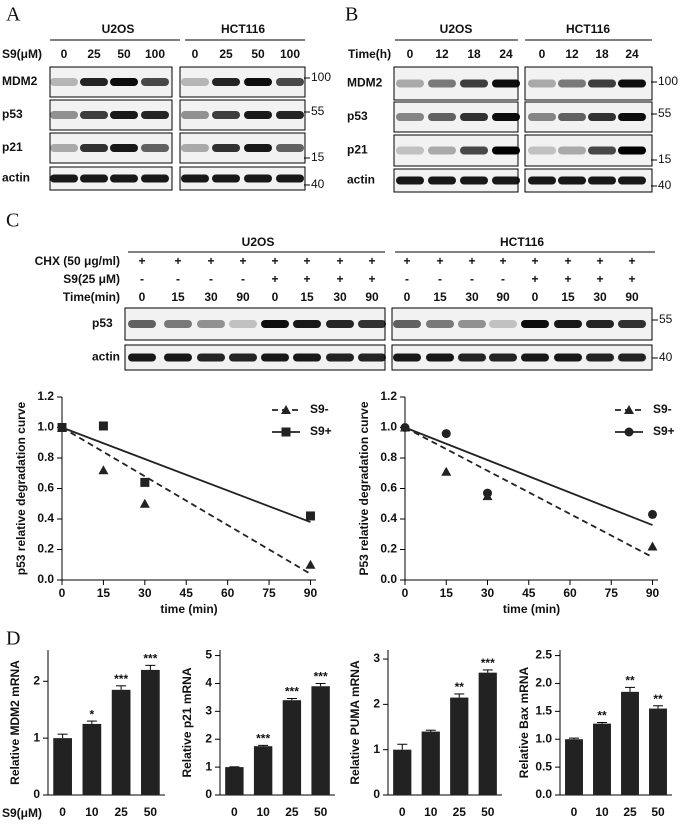  I want to click on treatment-label: CHX (50 μg/ml), so click(77, 261).